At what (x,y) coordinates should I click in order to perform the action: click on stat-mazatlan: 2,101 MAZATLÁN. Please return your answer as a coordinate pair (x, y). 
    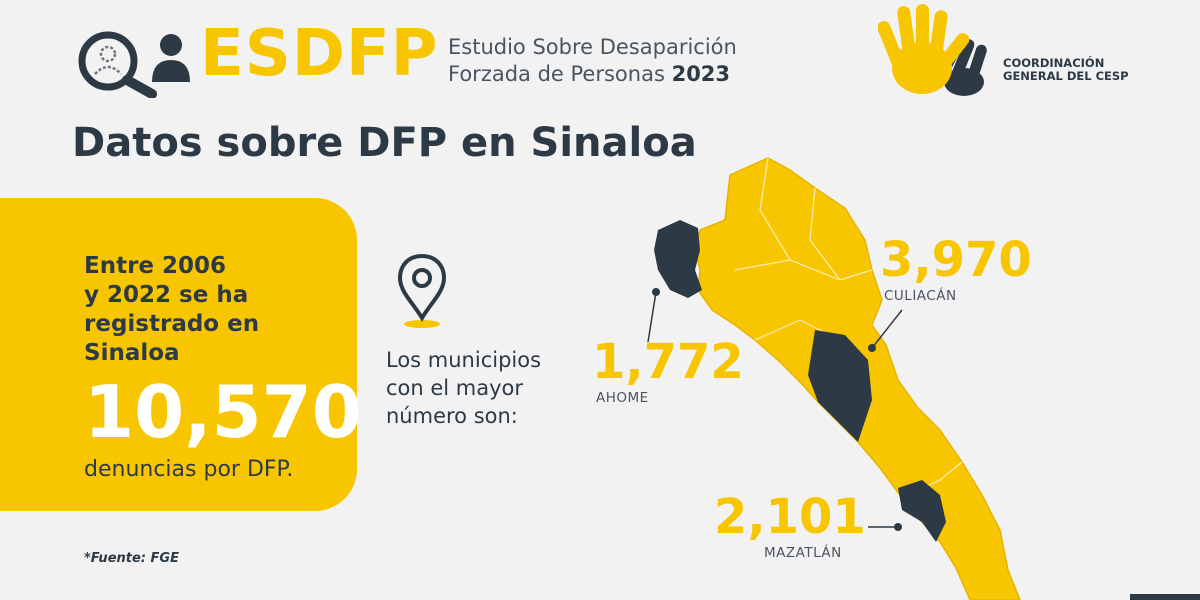
    Looking at the image, I should click on (790, 527).